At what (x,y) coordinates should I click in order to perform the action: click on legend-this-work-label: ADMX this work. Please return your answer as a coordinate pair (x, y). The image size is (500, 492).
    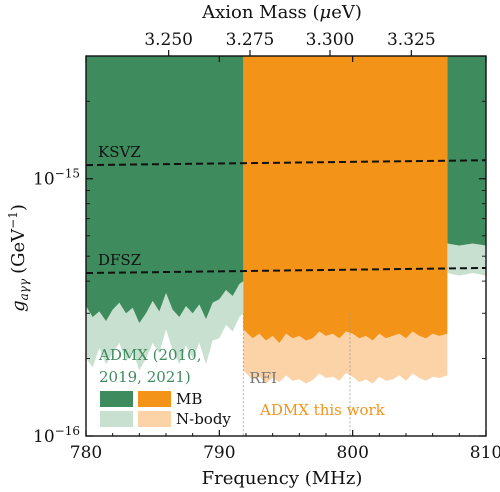
    Looking at the image, I should click on (322, 410).